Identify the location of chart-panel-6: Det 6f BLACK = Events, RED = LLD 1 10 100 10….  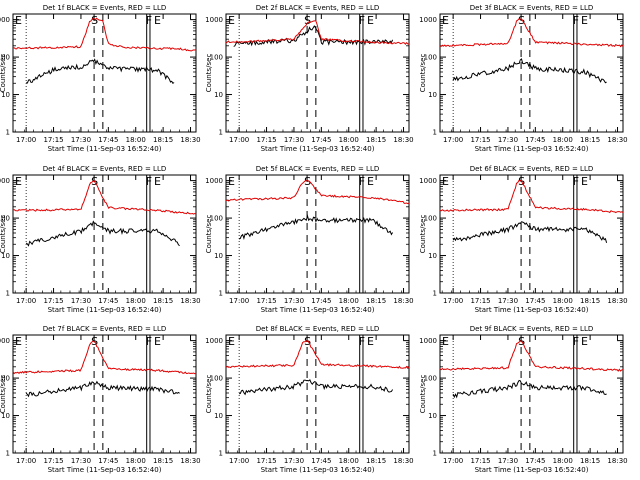
(523, 239).